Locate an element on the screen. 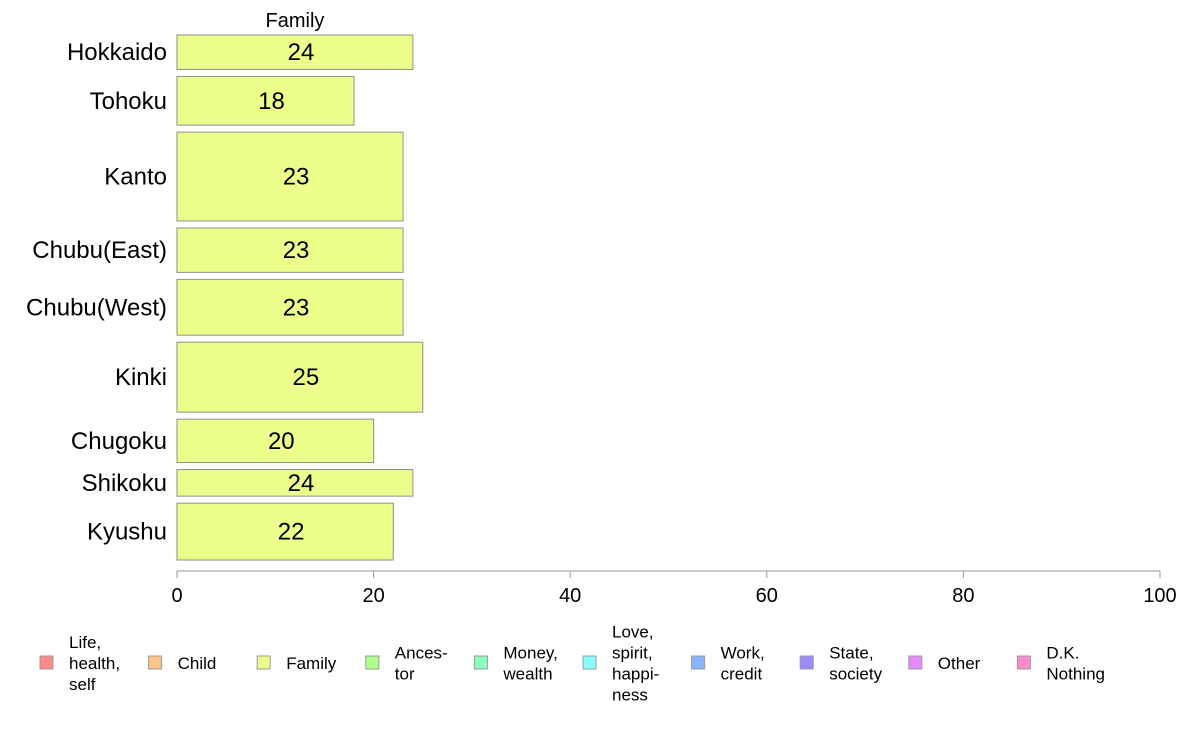 The width and height of the screenshot is (1188, 736). x-tick-label: 100 is located at coordinates (1159, 596).